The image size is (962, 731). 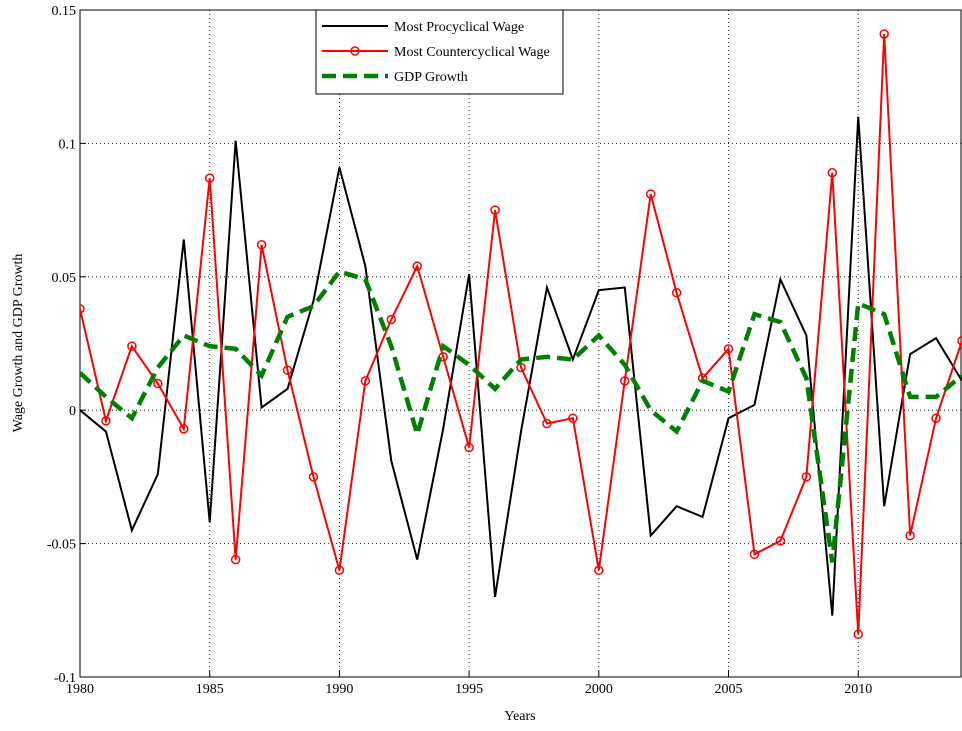 What do you see at coordinates (729, 689) in the screenshot?
I see `x-tick-label: 2005` at bounding box center [729, 689].